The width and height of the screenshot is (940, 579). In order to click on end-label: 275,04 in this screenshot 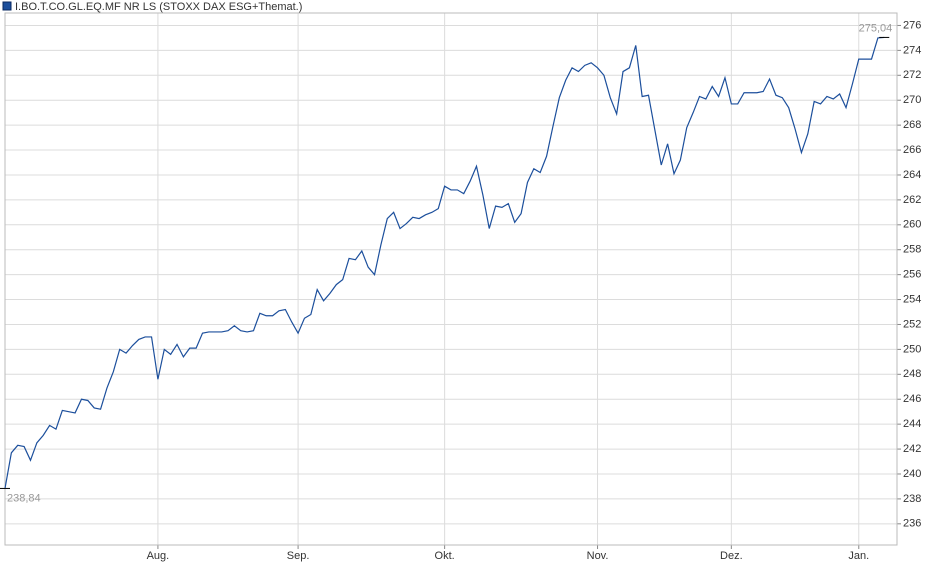, I will do `click(876, 28)`.